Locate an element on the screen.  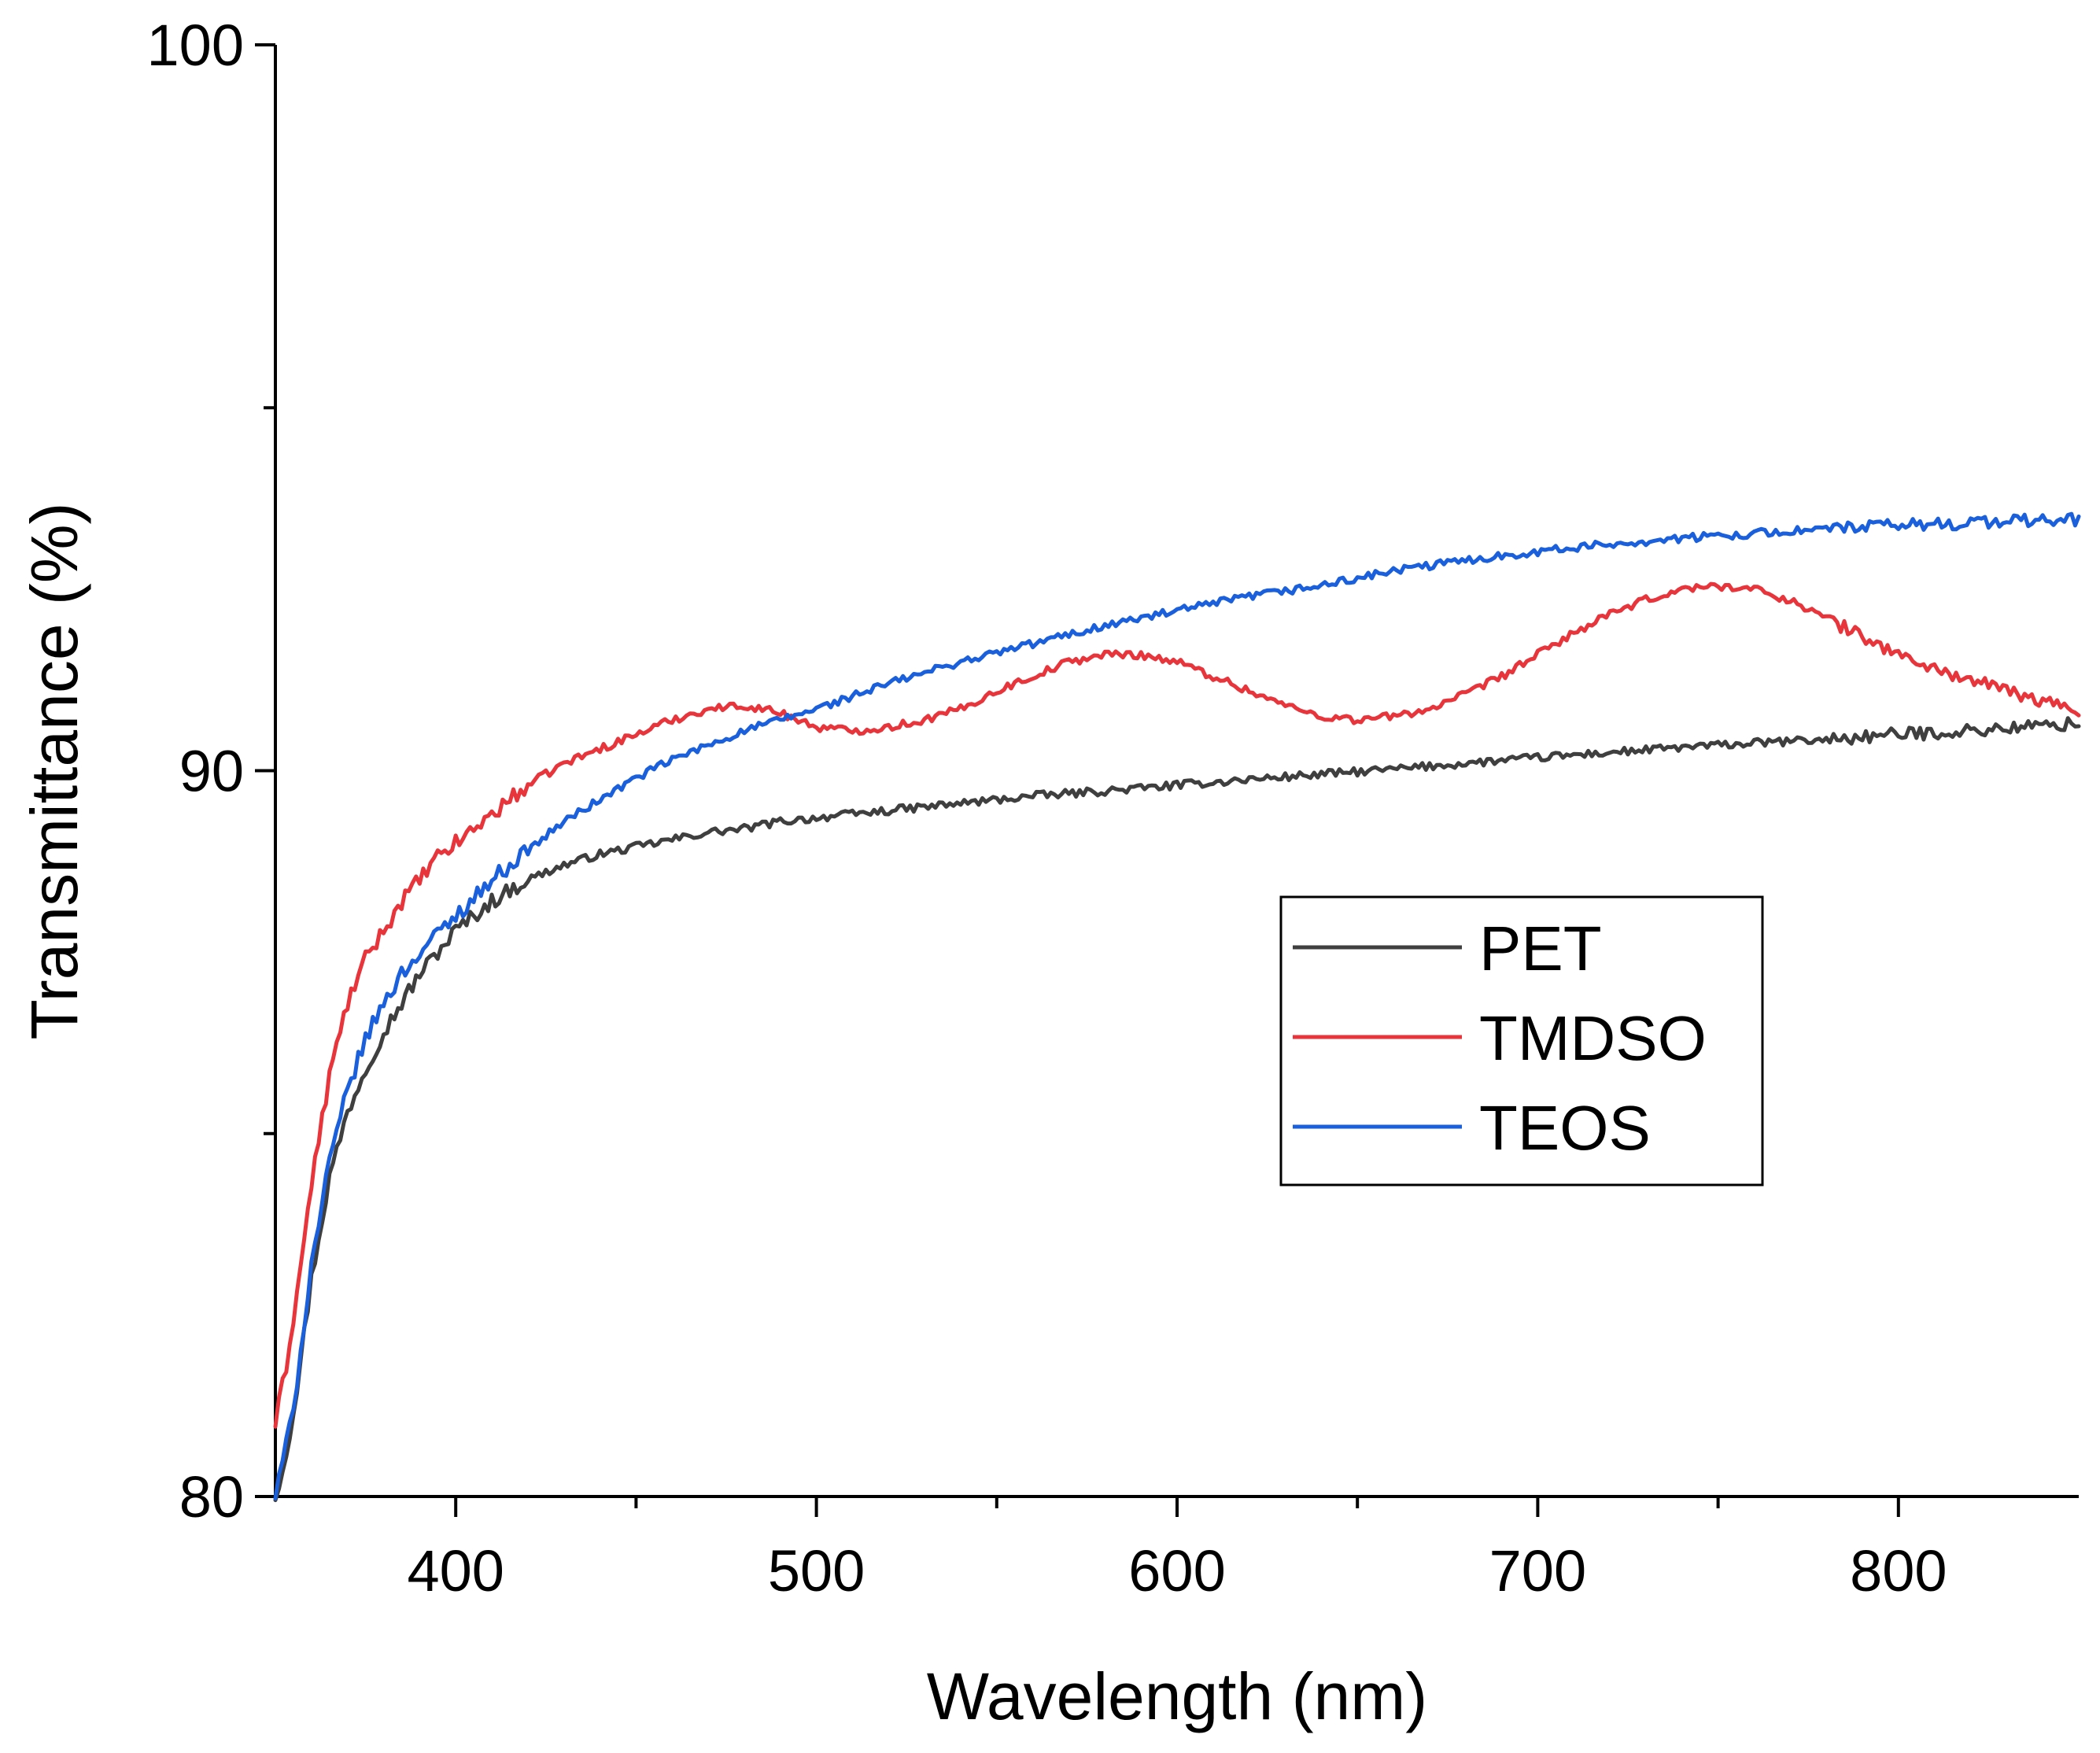
y-tick-label: 80 is located at coordinates (211, 1497).